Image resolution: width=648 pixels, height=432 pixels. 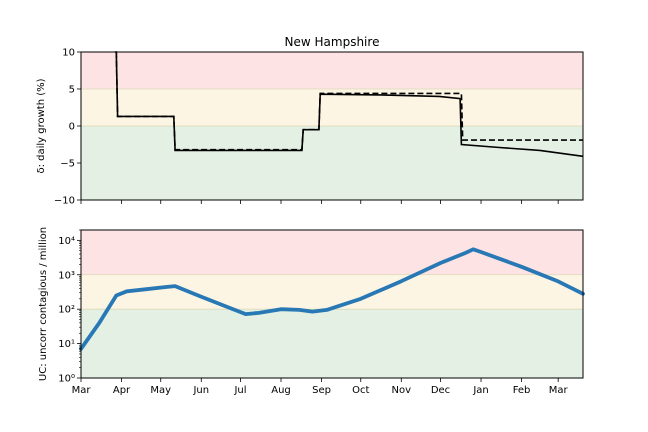 What do you see at coordinates (64, 201) in the screenshot?
I see `top-y-tick-label: −10` at bounding box center [64, 201].